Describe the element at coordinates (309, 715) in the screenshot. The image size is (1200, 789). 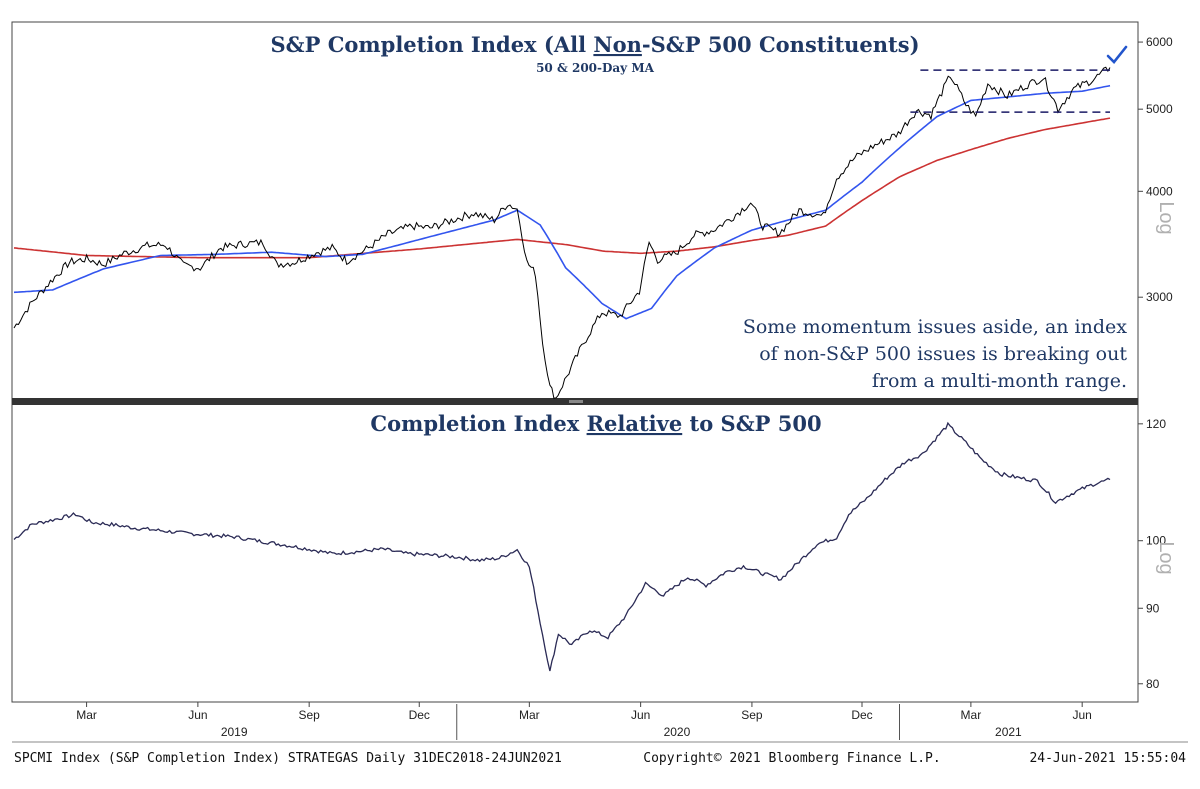
I see `x-tick-label-2: Sep` at that location.